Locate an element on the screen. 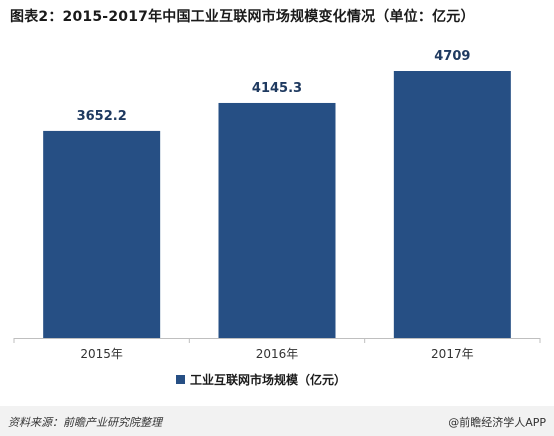 This screenshot has width=554, height=436. footer: 资料来源：前瞻产业研究院整理 @前瞻经济学人APP is located at coordinates (277, 421).